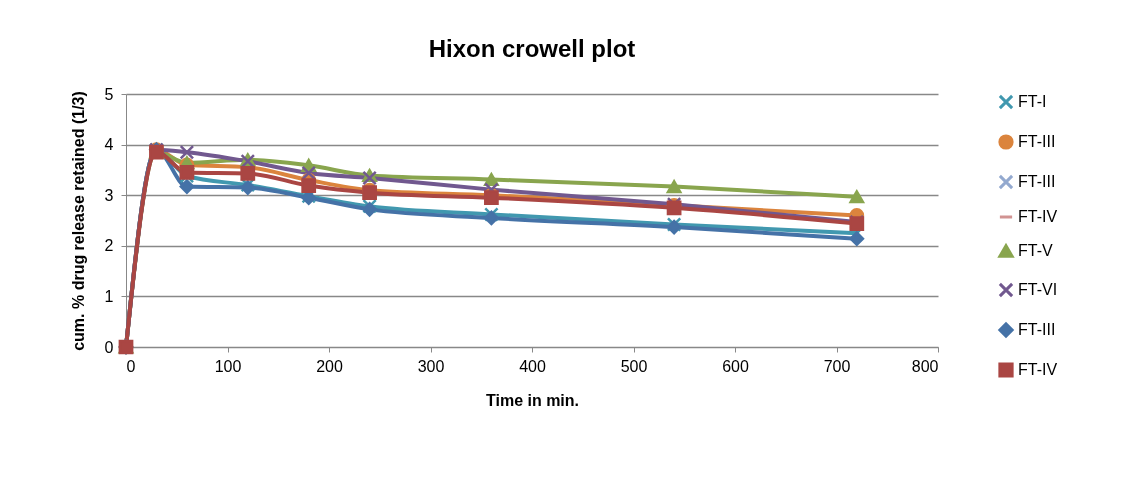 Image resolution: width=1131 pixels, height=493 pixels. What do you see at coordinates (109, 347) in the screenshot?
I see `y-tick-label: 0` at bounding box center [109, 347].